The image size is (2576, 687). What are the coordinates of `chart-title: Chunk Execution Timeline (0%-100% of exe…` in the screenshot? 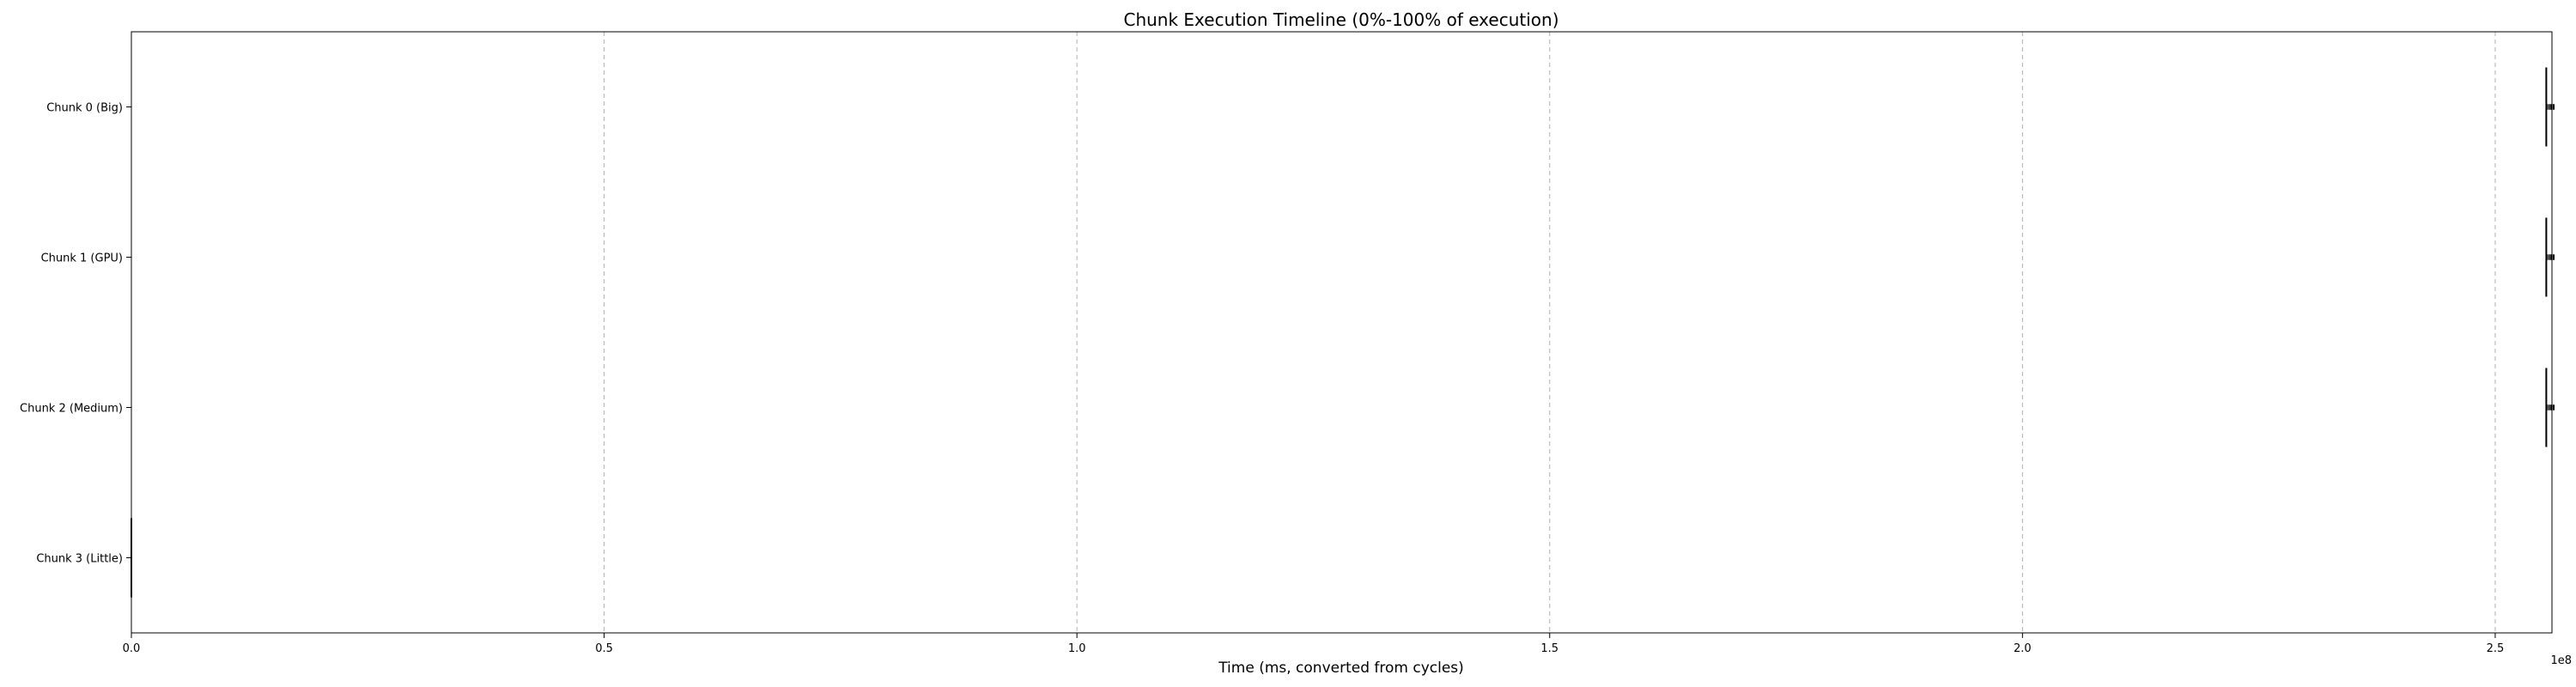 It's located at (1341, 19).